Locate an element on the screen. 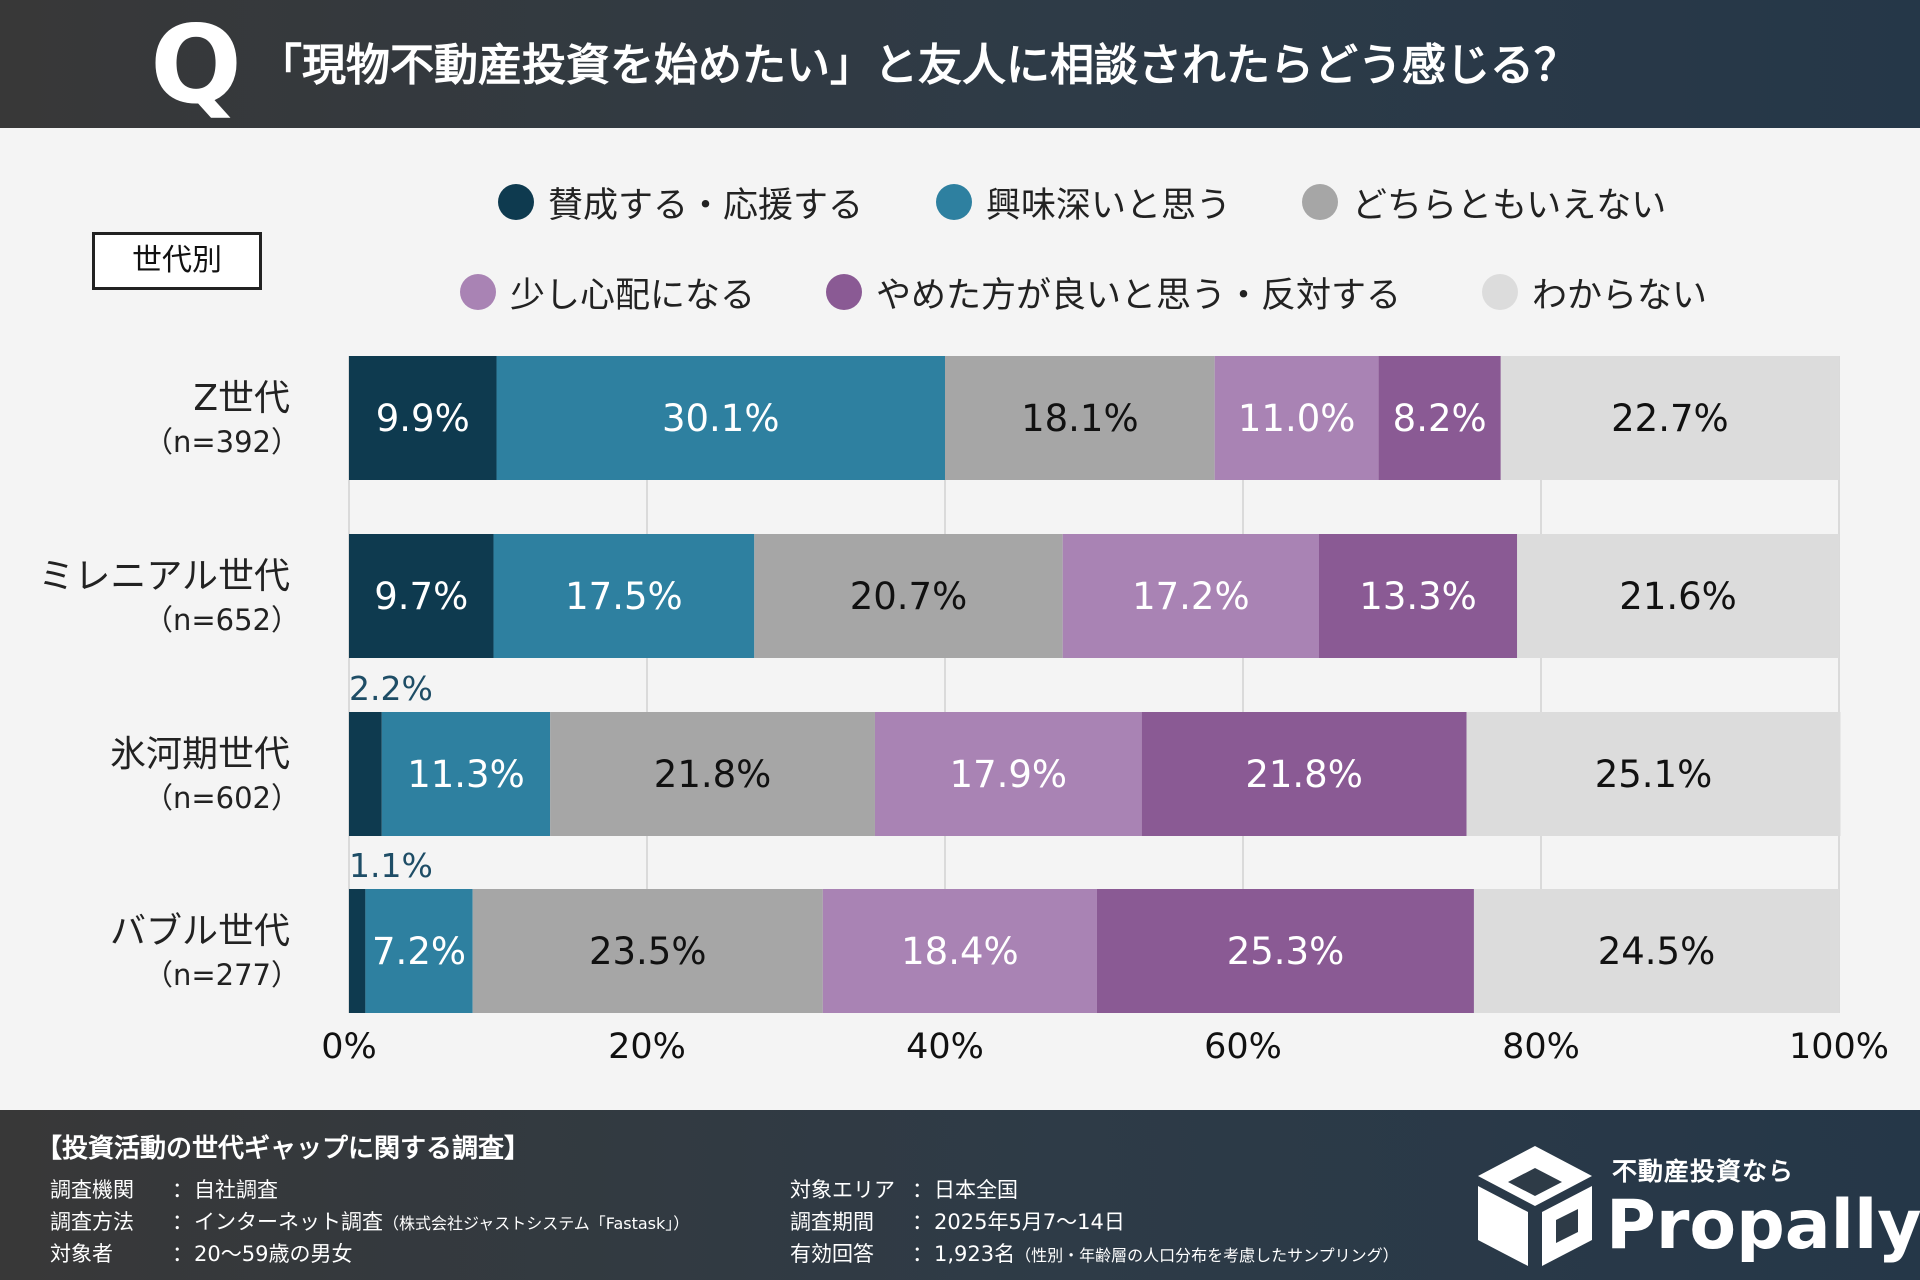 The height and width of the screenshot is (1280, 1920). x-tick-label: 40% is located at coordinates (945, 1047).